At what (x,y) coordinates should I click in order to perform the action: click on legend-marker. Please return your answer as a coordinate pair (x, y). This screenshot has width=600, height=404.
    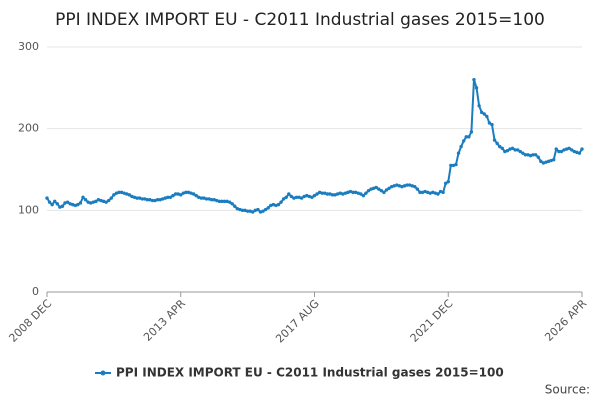
    Looking at the image, I should click on (103, 373).